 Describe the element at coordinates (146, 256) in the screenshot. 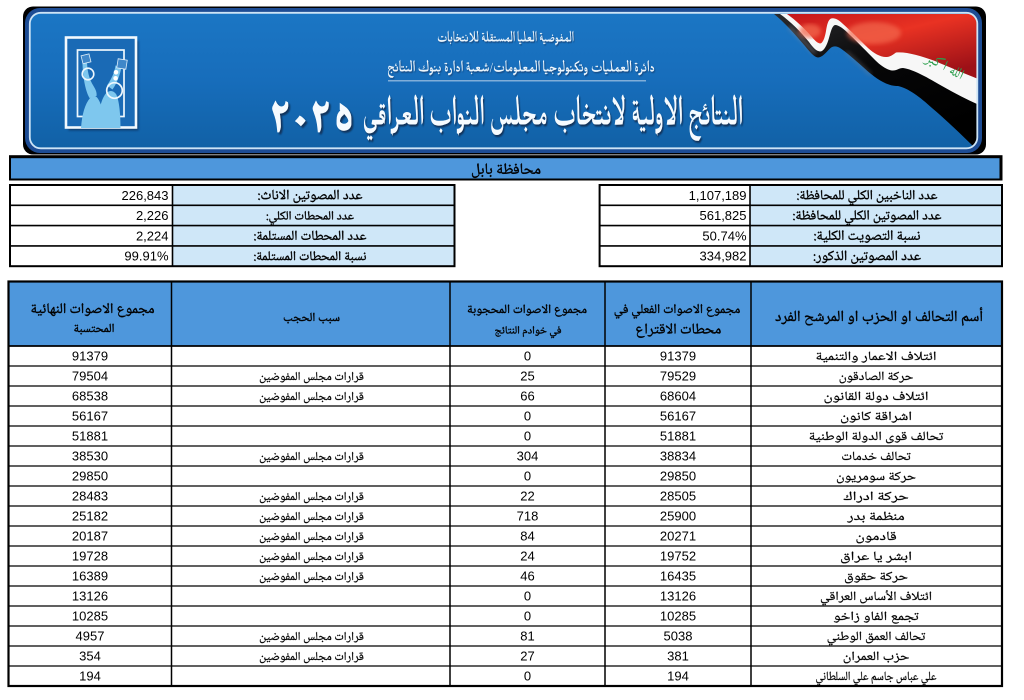

I see `svg-text: 99.91%` at that location.